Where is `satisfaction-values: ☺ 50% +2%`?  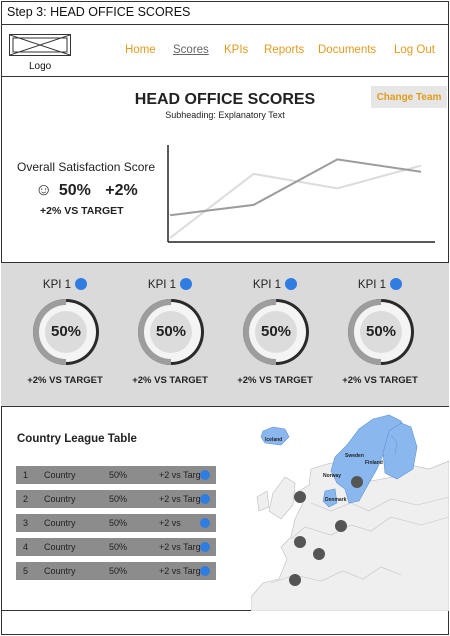 satisfaction-values: ☺ 50% +2% is located at coordinates (86, 190).